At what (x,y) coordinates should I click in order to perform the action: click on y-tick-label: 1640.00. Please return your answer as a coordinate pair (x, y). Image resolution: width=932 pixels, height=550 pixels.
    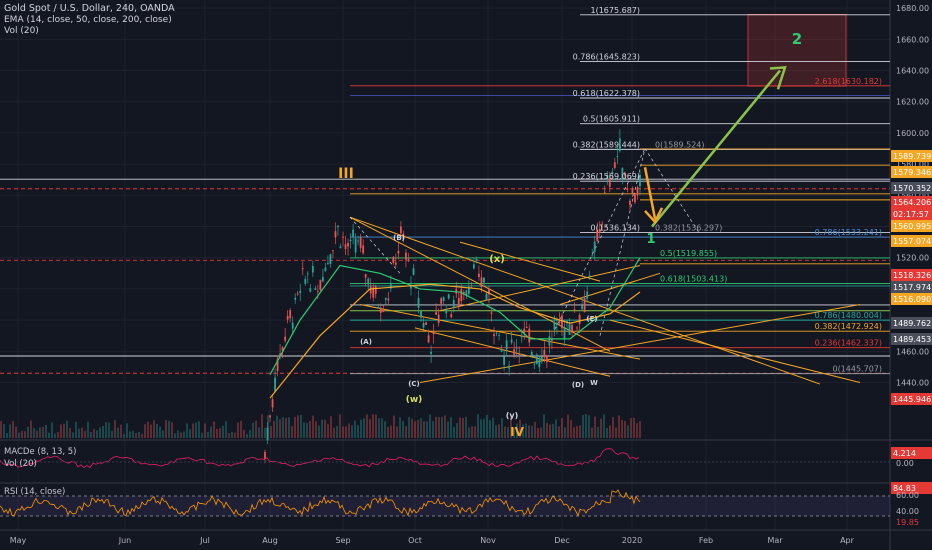
    Looking at the image, I should click on (912, 71).